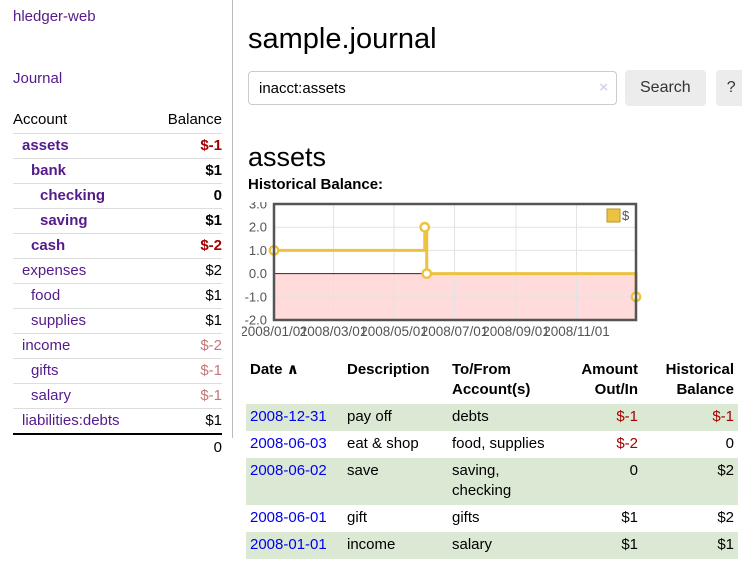 The height and width of the screenshot is (582, 742). What do you see at coordinates (288, 416) in the screenshot?
I see `transaction-date-link: 2008-12-31` at bounding box center [288, 416].